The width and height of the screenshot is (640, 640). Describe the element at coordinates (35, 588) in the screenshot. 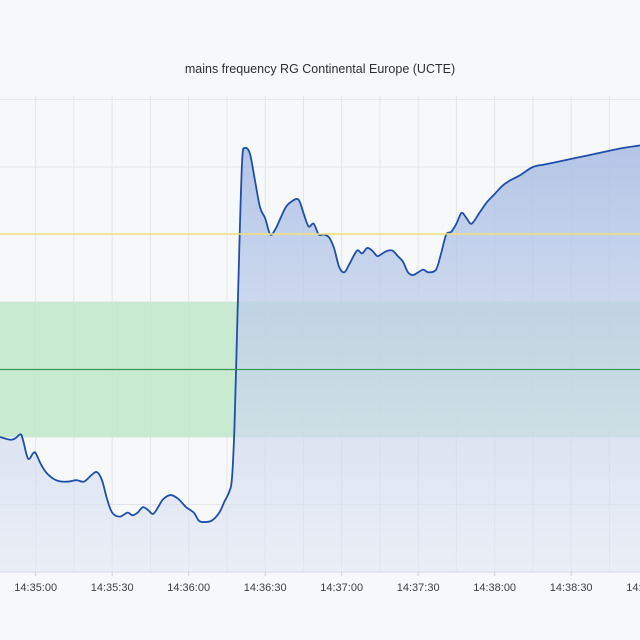

I see `x-tick-label: 14:35:00` at that location.